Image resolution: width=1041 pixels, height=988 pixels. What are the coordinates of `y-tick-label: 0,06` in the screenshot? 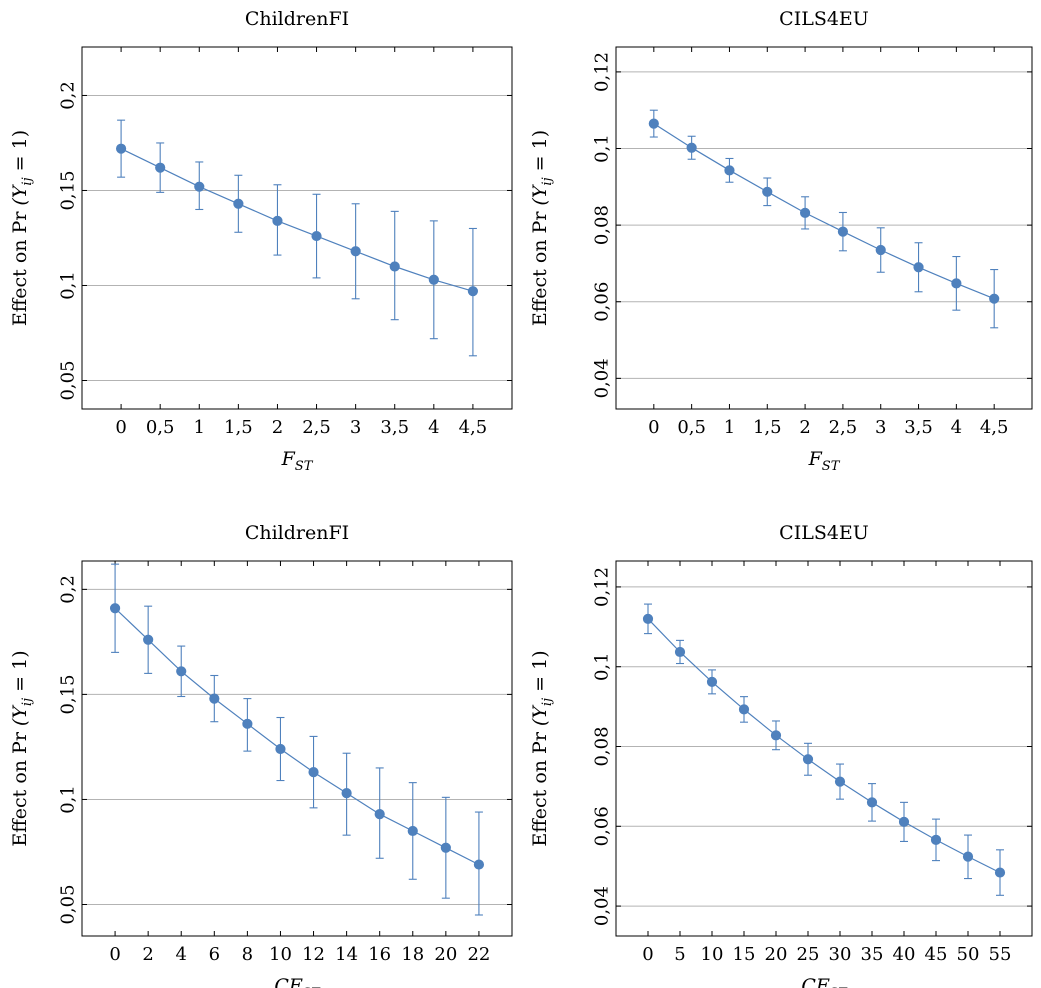 It's located at (602, 826).